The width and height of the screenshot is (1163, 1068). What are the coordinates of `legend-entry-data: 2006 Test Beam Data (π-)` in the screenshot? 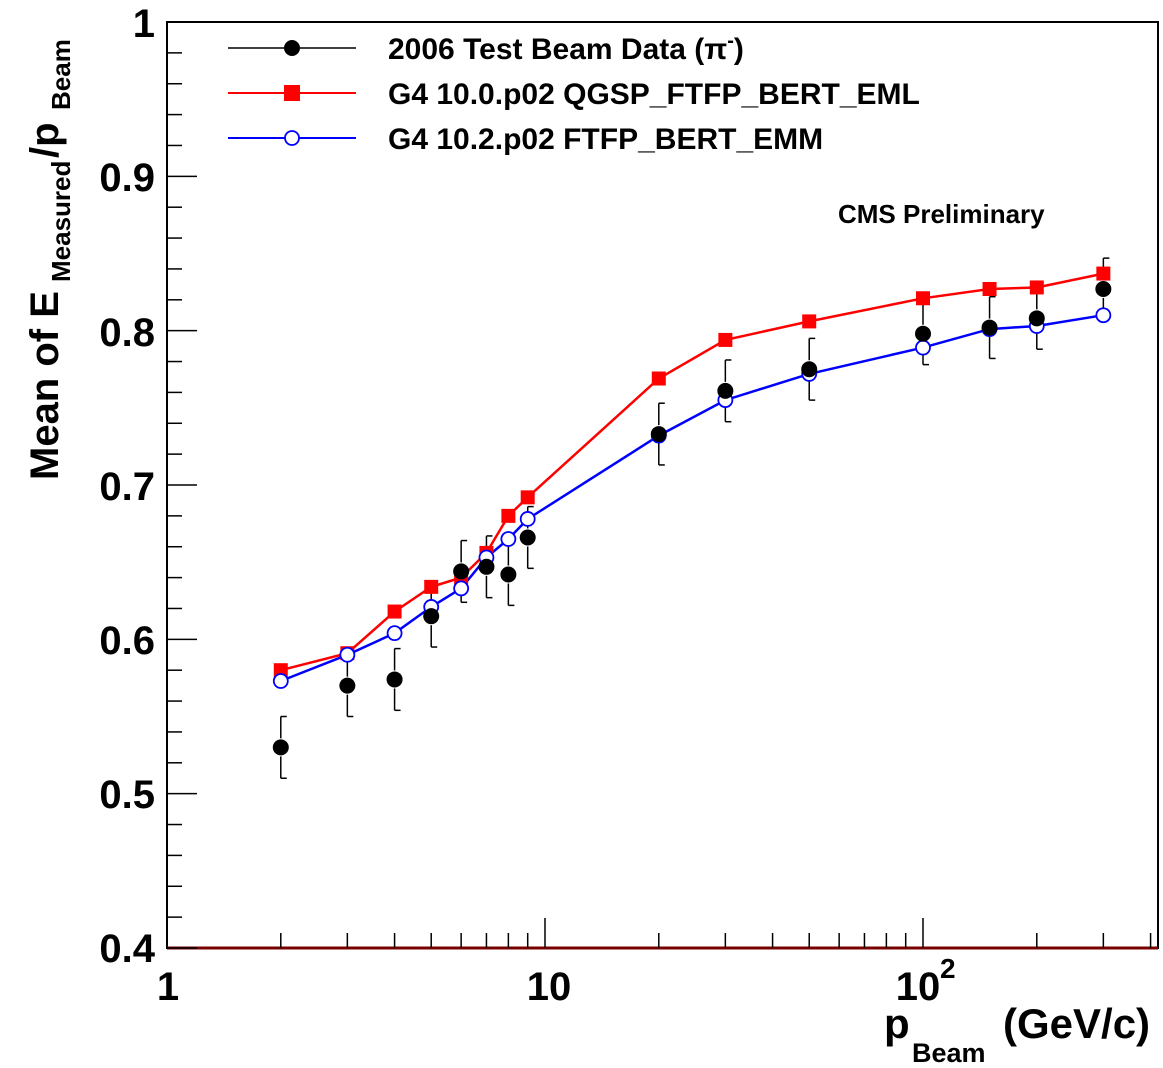 It's located at (486, 48).